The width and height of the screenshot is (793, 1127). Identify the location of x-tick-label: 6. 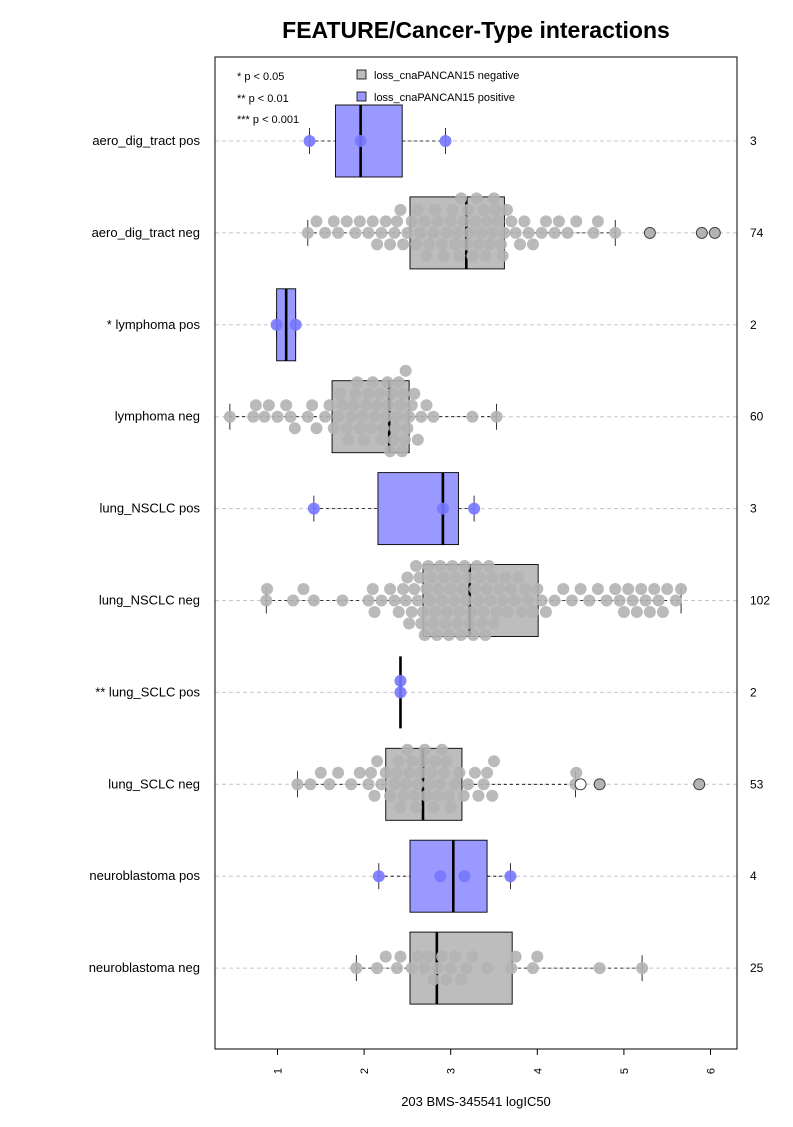
(712, 1071).